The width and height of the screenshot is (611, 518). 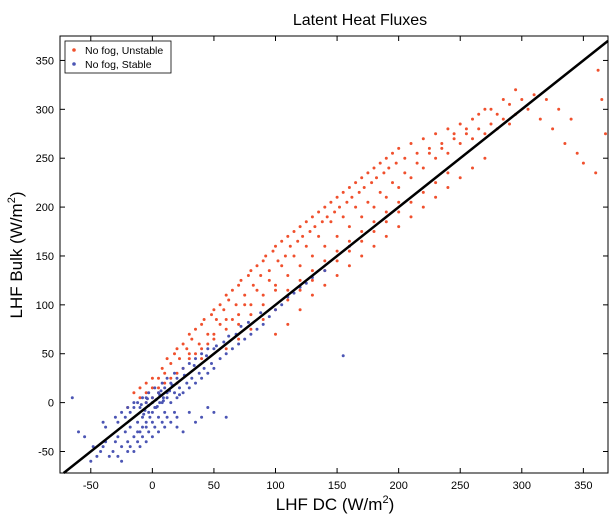 What do you see at coordinates (16, 254) in the screenshot?
I see `y-axis-label: LHF Bulk (W/m2)` at bounding box center [16, 254].